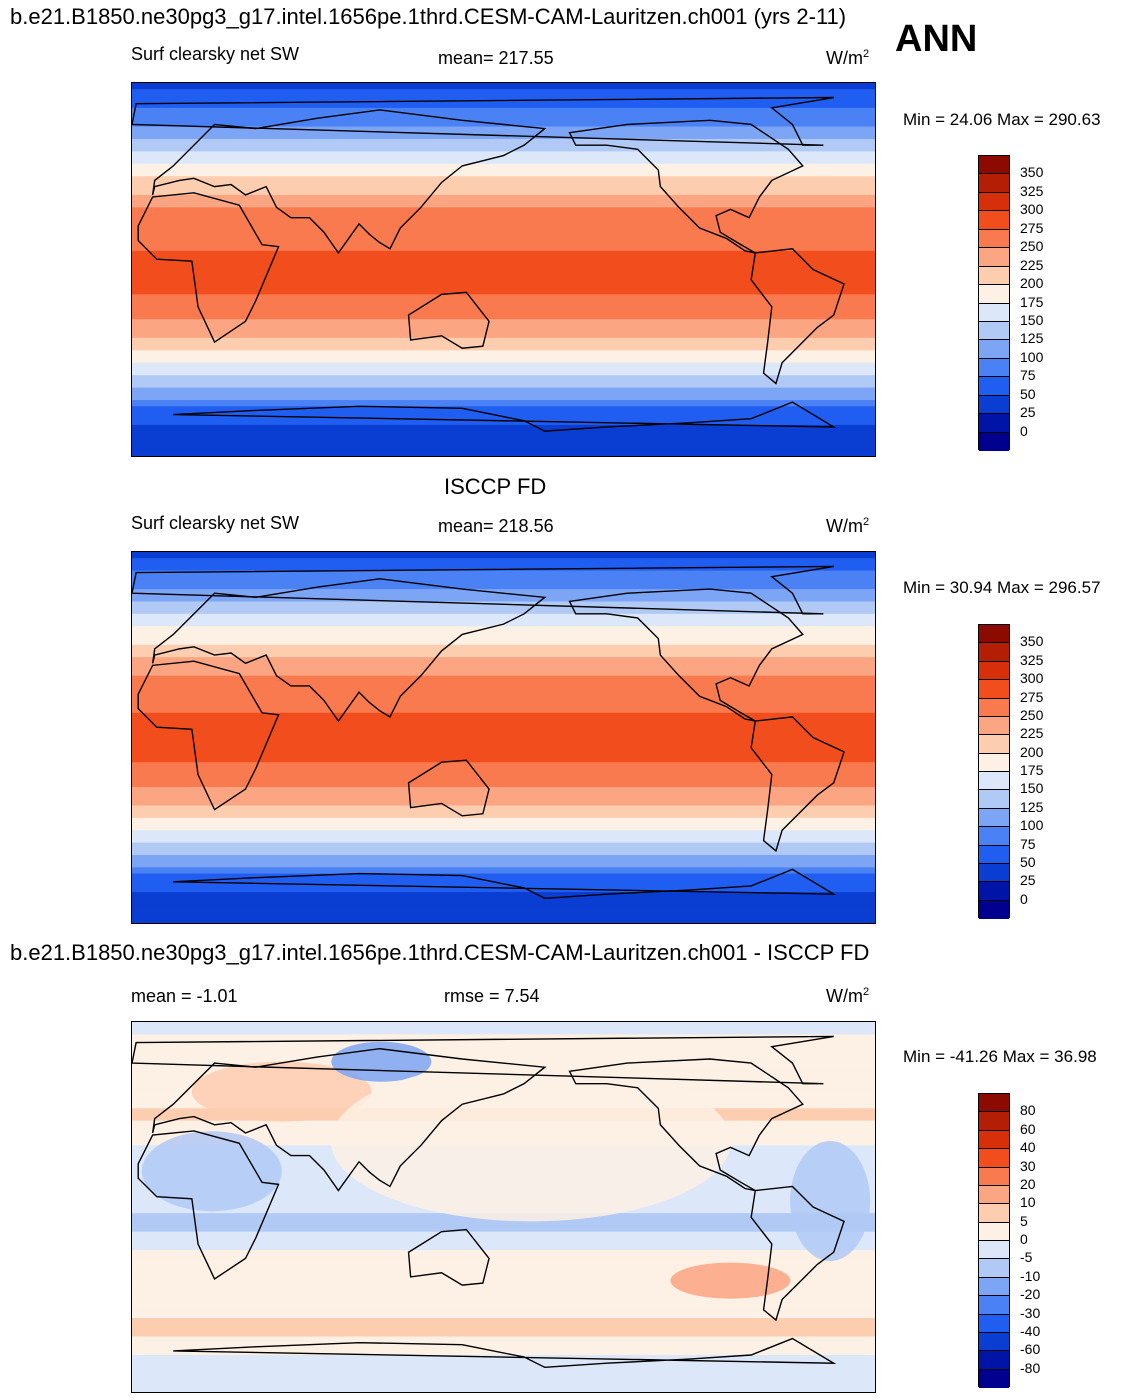 The image size is (1127, 1400). Describe the element at coordinates (1028, 861) in the screenshot. I see `colorbar-label: 50` at that location.